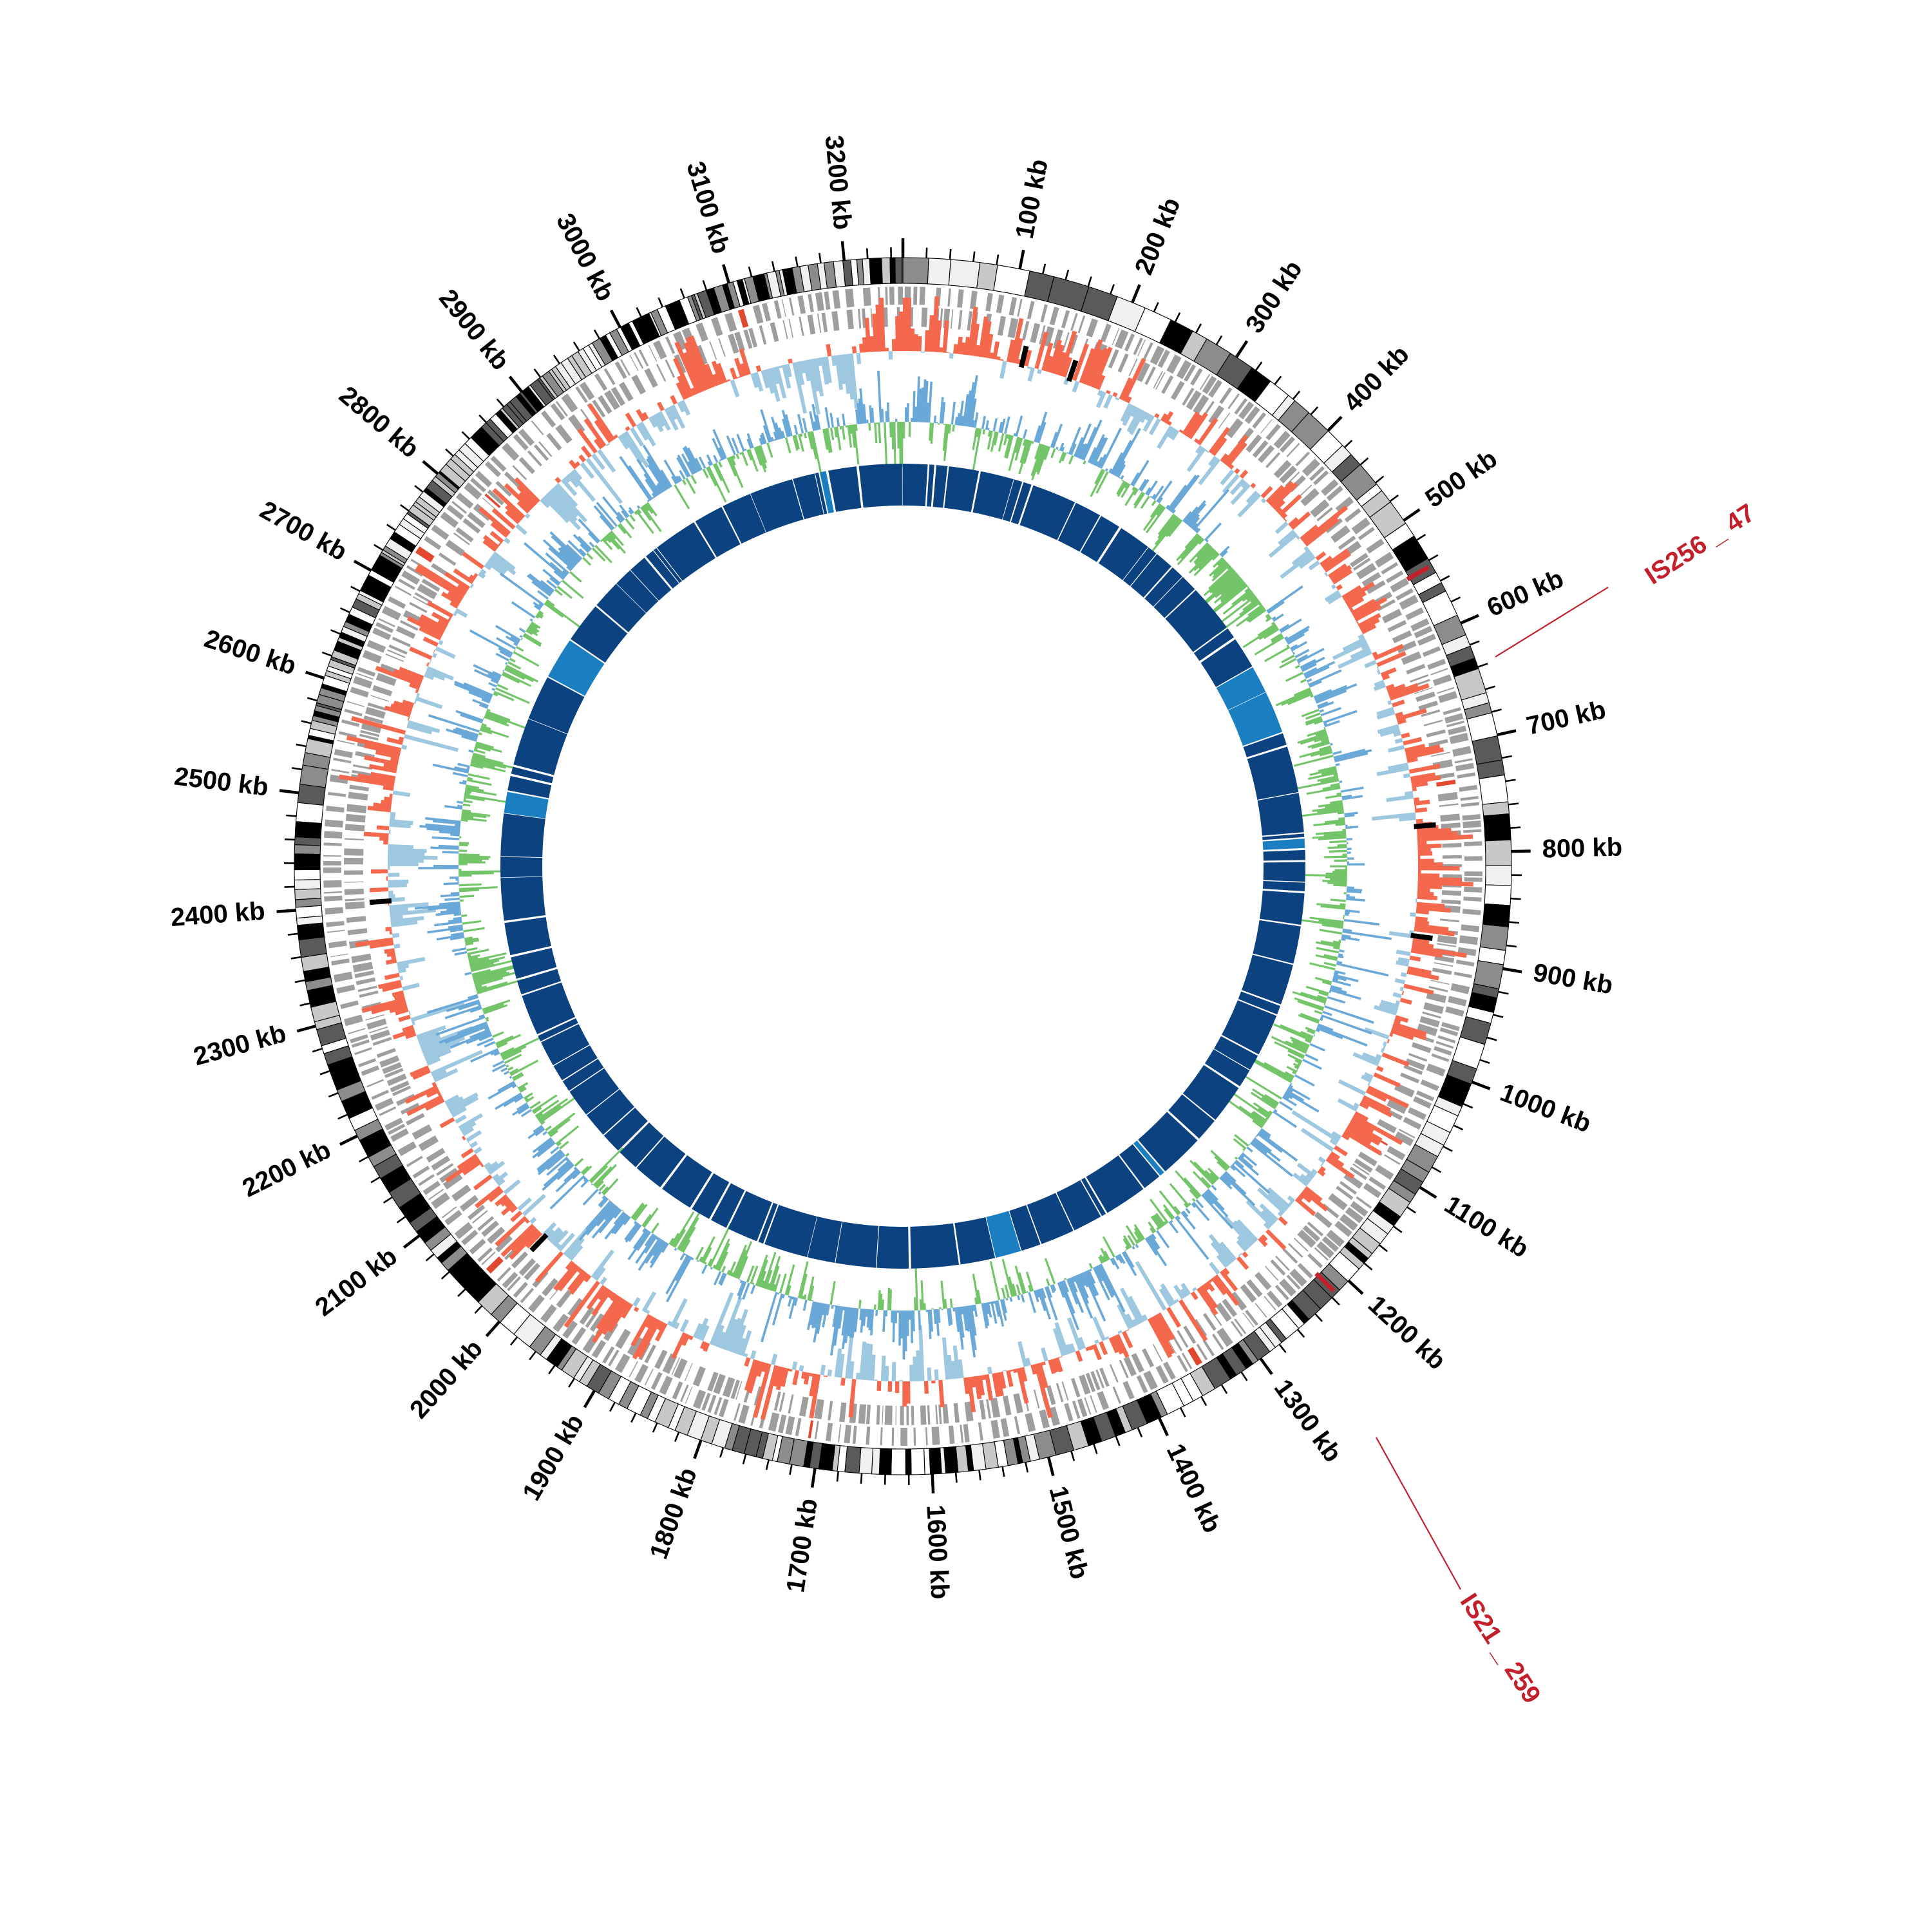  What do you see at coordinates (1525, 593) in the screenshot?
I see `axis-tick-label: 600 kb` at bounding box center [1525, 593].